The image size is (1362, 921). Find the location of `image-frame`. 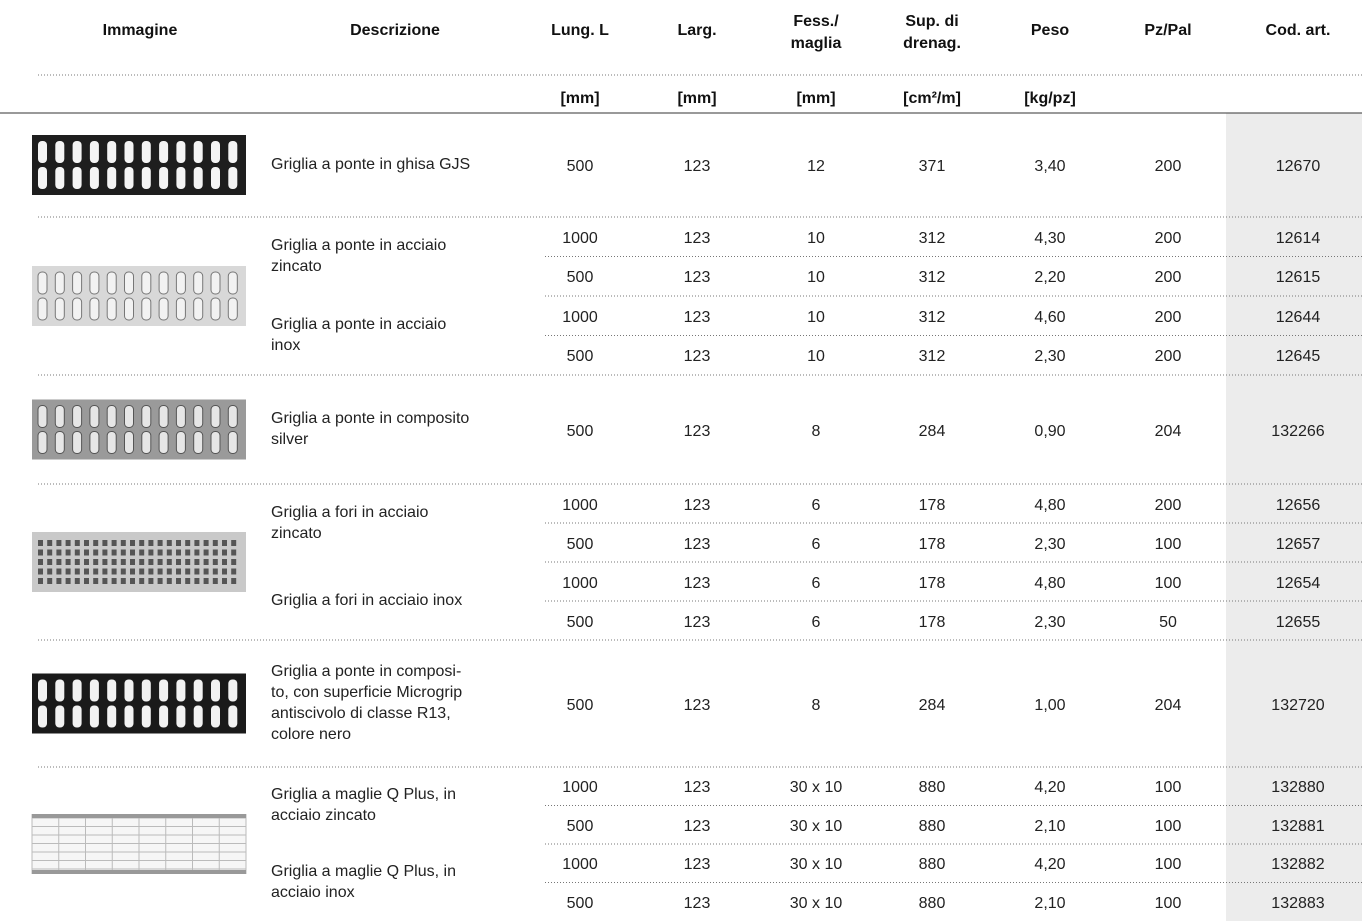

image-frame is located at coordinates (139, 872).